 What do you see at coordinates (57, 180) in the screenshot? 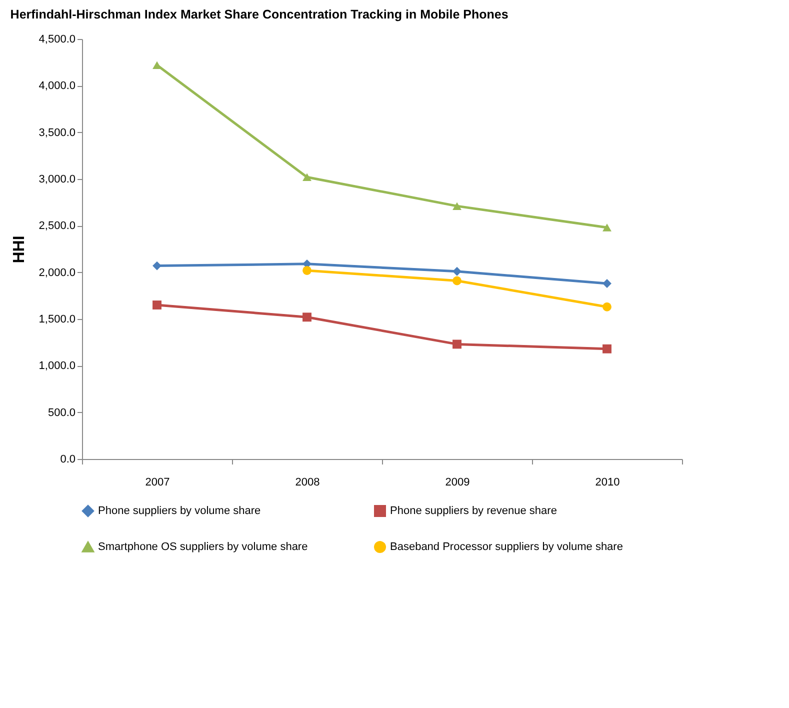
I see `y-tick-label: 3,000.0` at bounding box center [57, 180].